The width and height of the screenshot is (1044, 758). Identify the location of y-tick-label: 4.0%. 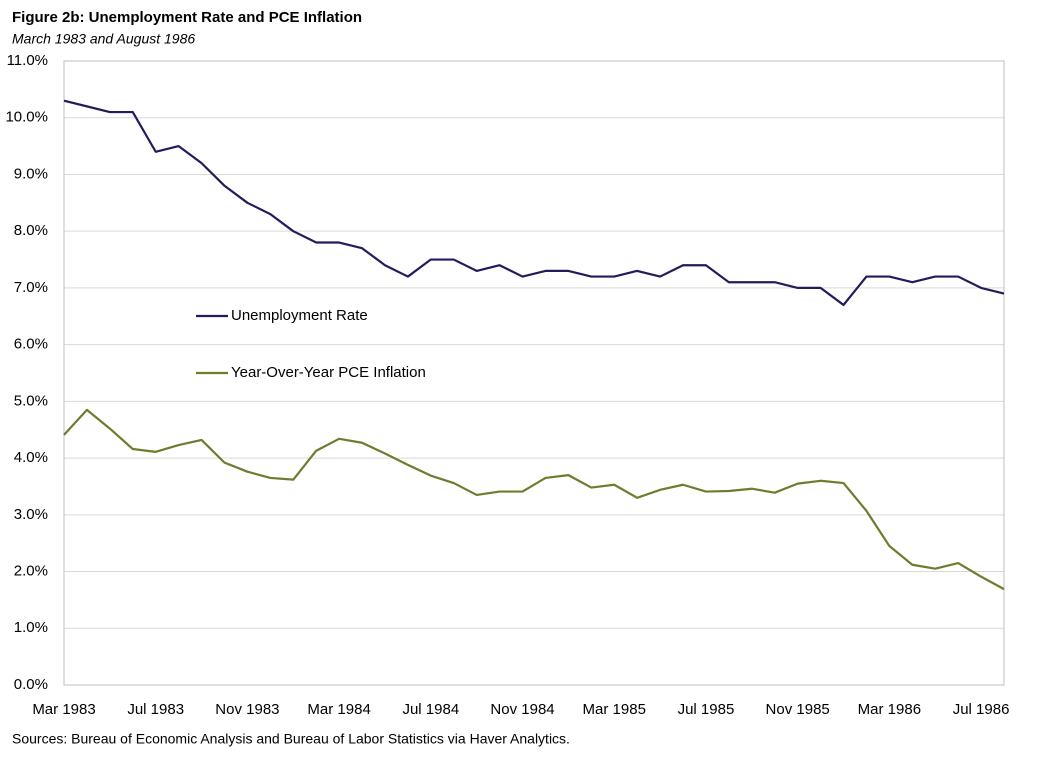
(31, 457).